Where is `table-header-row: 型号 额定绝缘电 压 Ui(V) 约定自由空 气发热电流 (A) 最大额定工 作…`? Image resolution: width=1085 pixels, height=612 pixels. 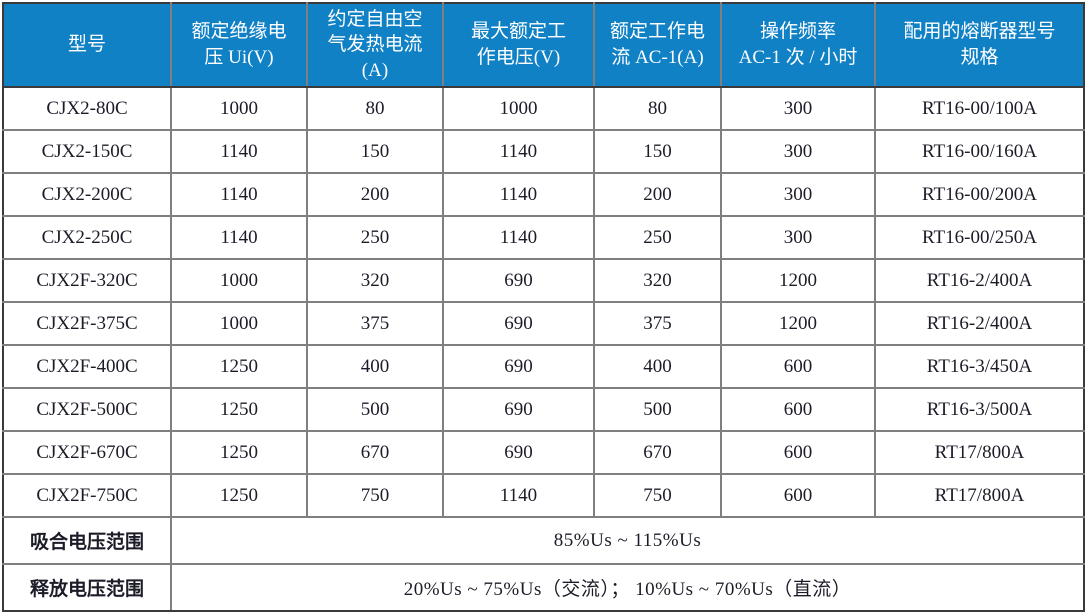 table-header-row: 型号 额定绝缘电 压 Ui(V) 约定自由空 气发热电流 (A) 最大额定工 作… is located at coordinates (543, 45).